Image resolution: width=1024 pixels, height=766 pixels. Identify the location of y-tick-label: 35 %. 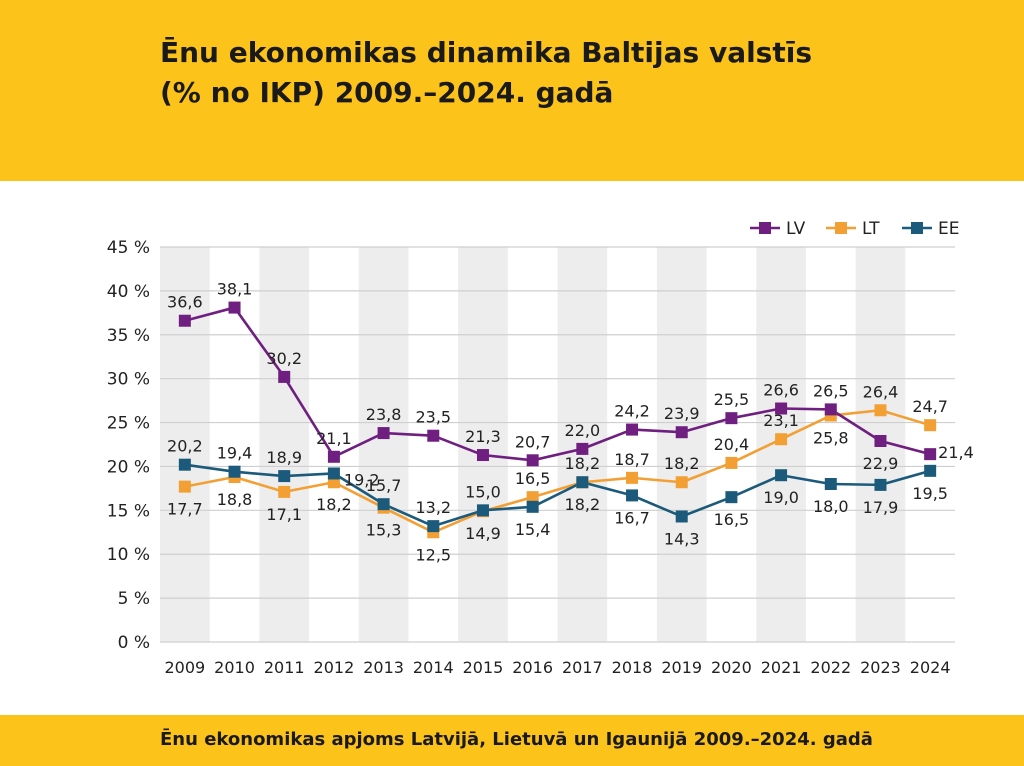
(128, 336).